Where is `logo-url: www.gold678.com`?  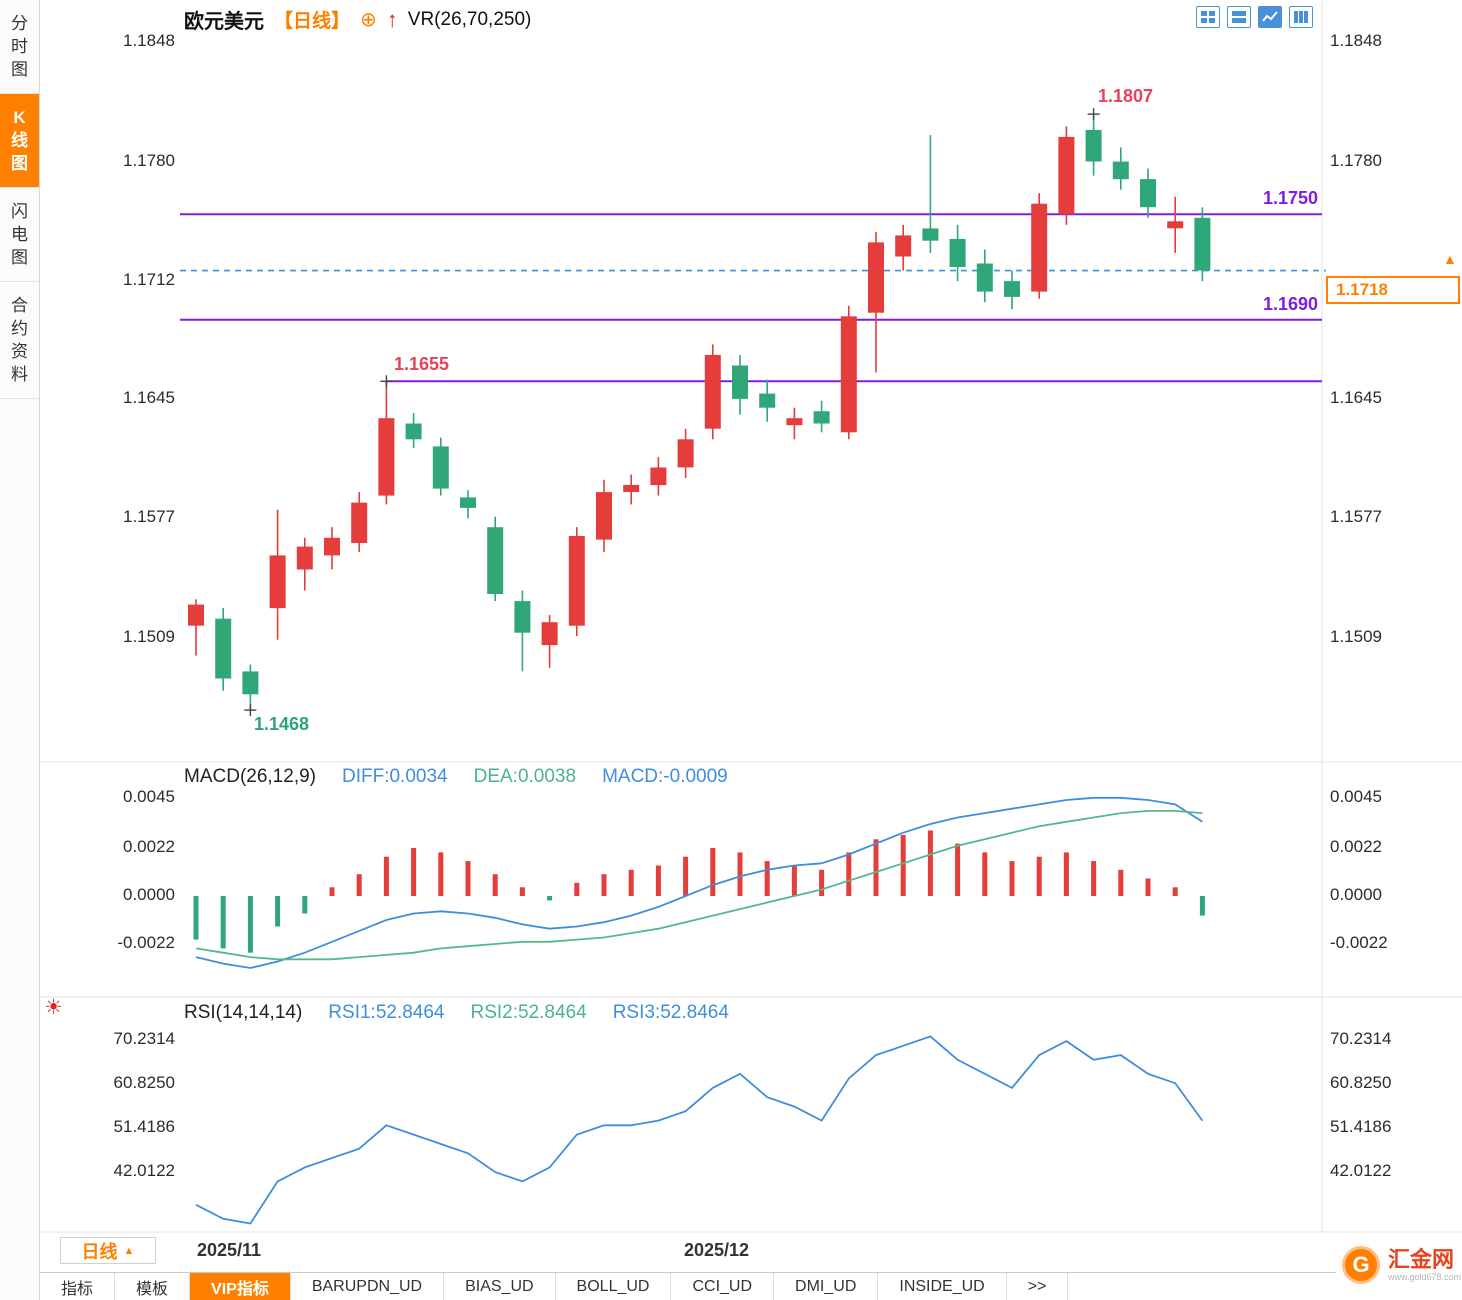
logo-url: www.gold678.com is located at coordinates (1425, 1277).